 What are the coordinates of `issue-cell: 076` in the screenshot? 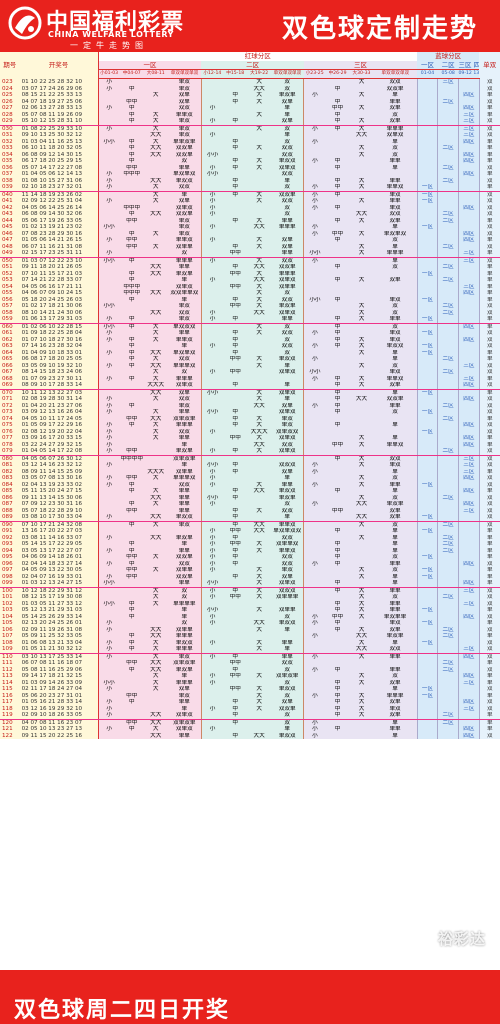 It's located at (10, 431).